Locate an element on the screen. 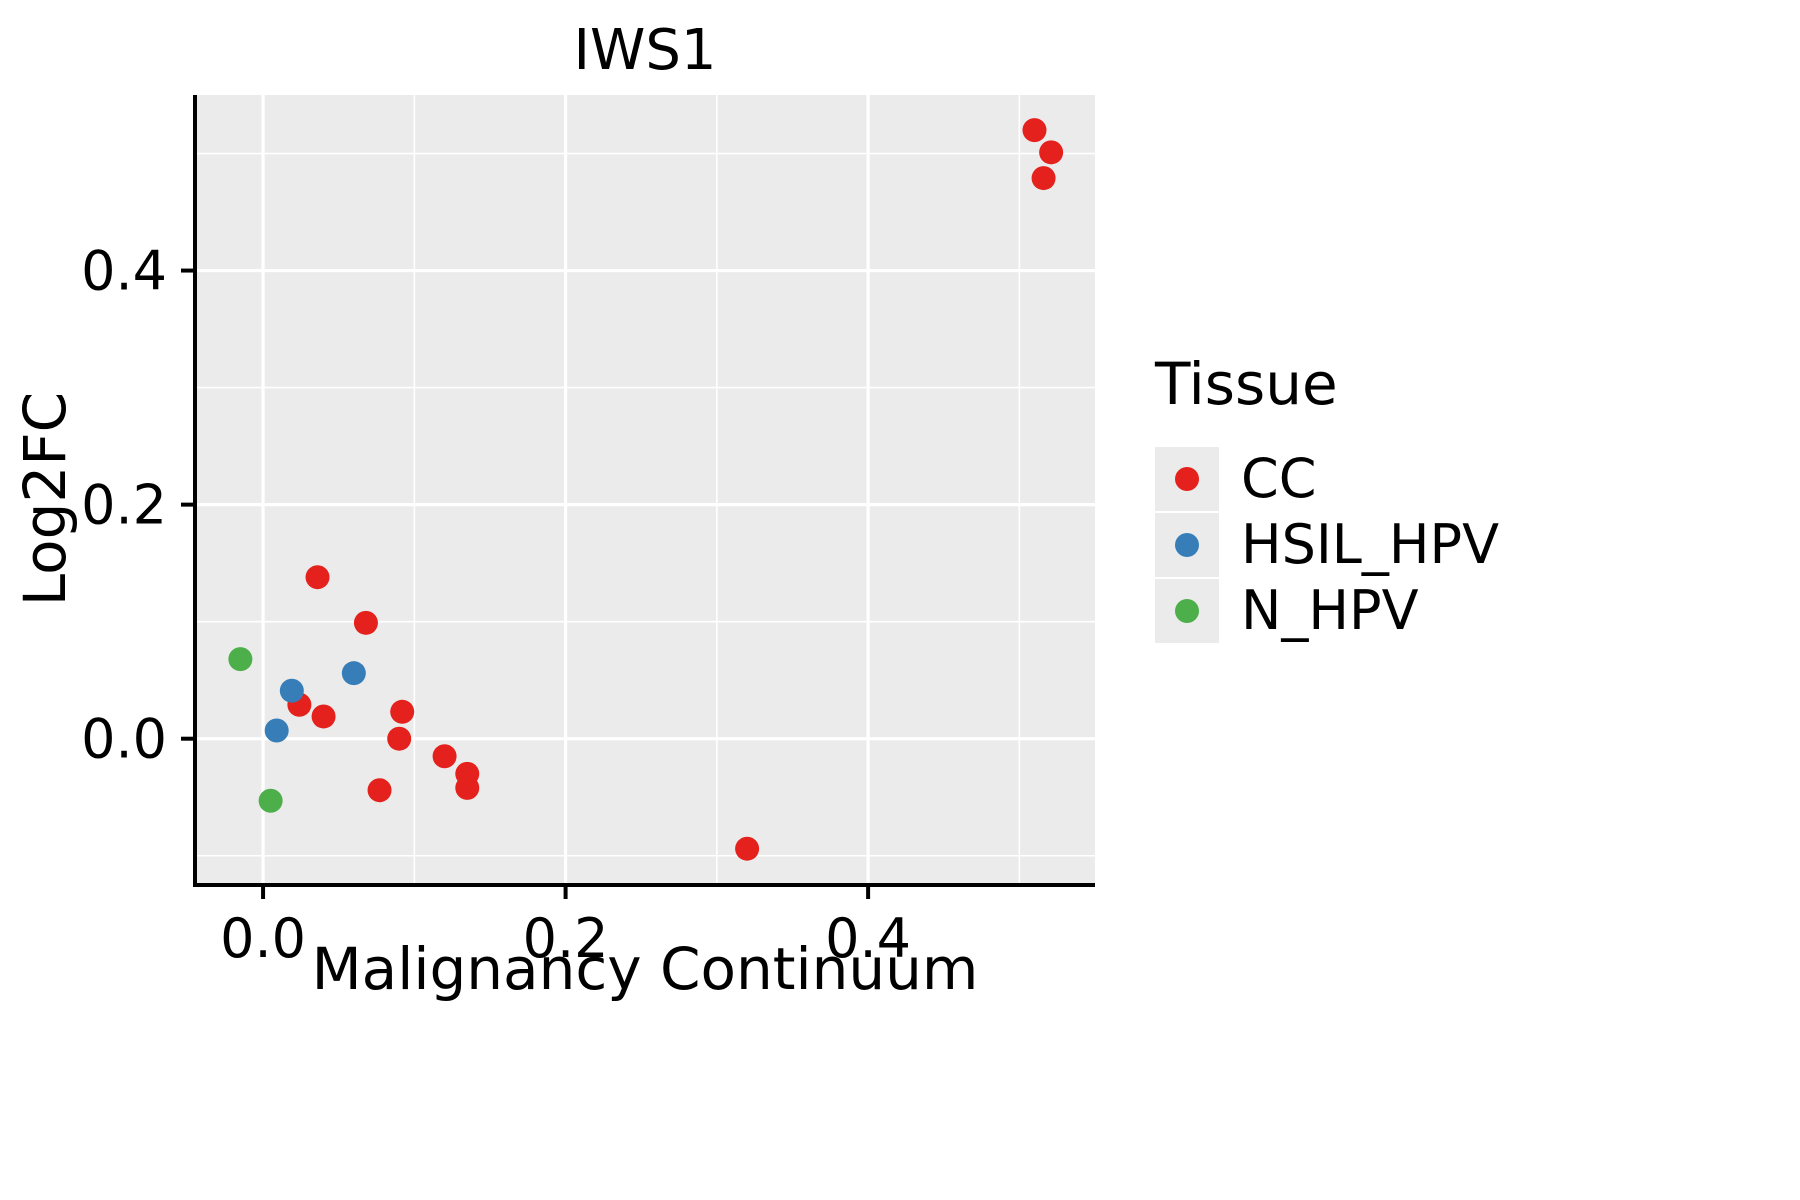  legend: Tissue CC HSIL_HPV N_HPV is located at coordinates (1465, 497).